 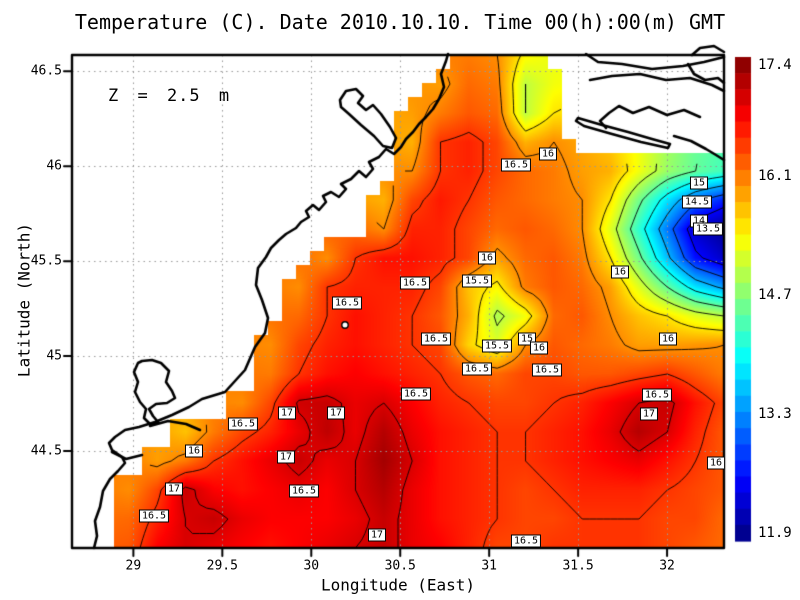 What do you see at coordinates (222, 566) in the screenshot?
I see `x-tick-label: 29.5` at bounding box center [222, 566].